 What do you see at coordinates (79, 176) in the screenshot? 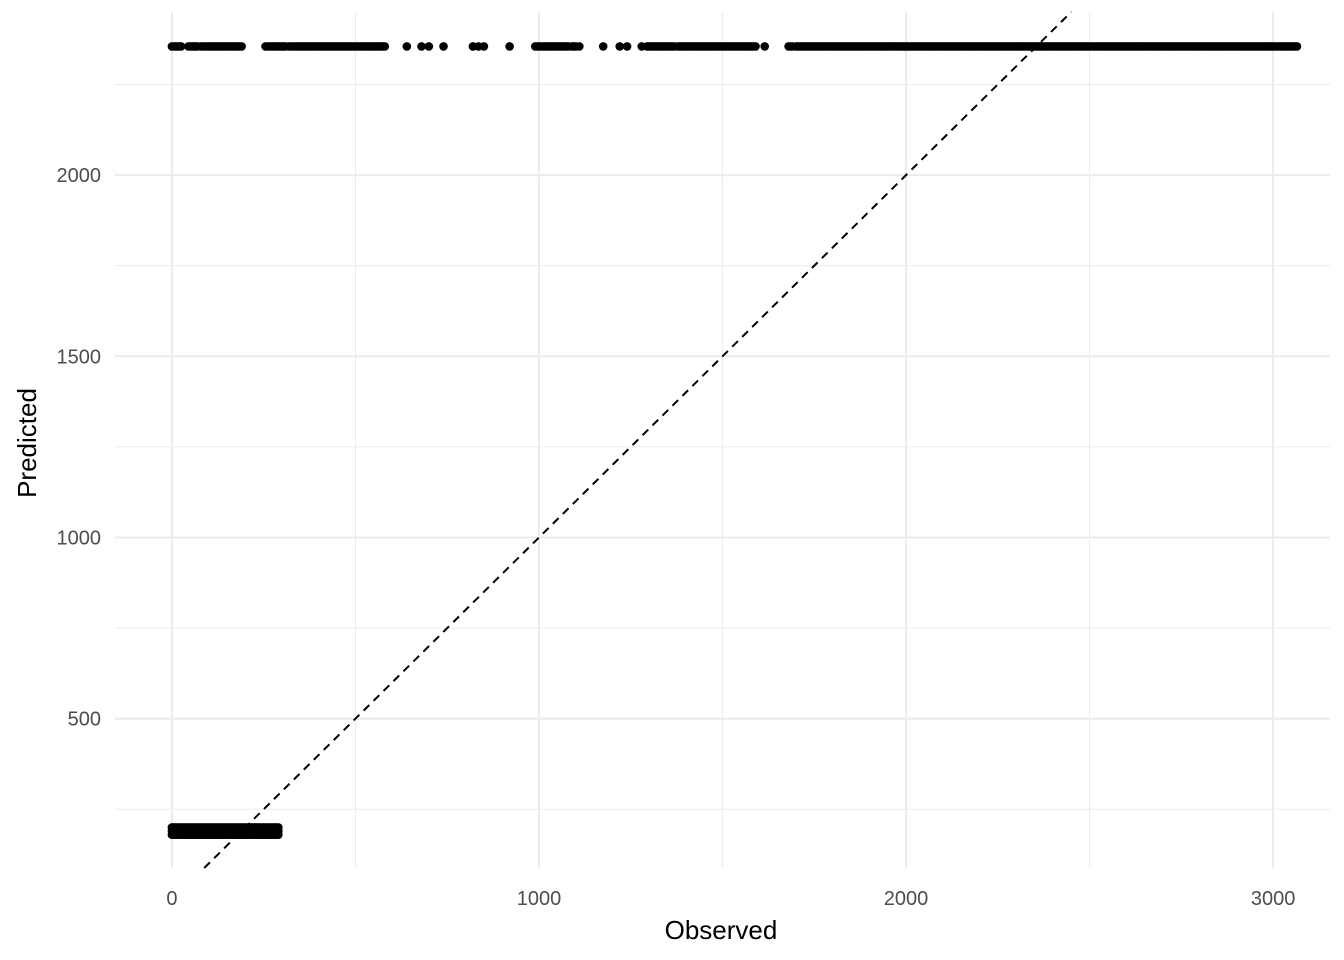
I see `y-tick-label: 2000` at bounding box center [79, 176].